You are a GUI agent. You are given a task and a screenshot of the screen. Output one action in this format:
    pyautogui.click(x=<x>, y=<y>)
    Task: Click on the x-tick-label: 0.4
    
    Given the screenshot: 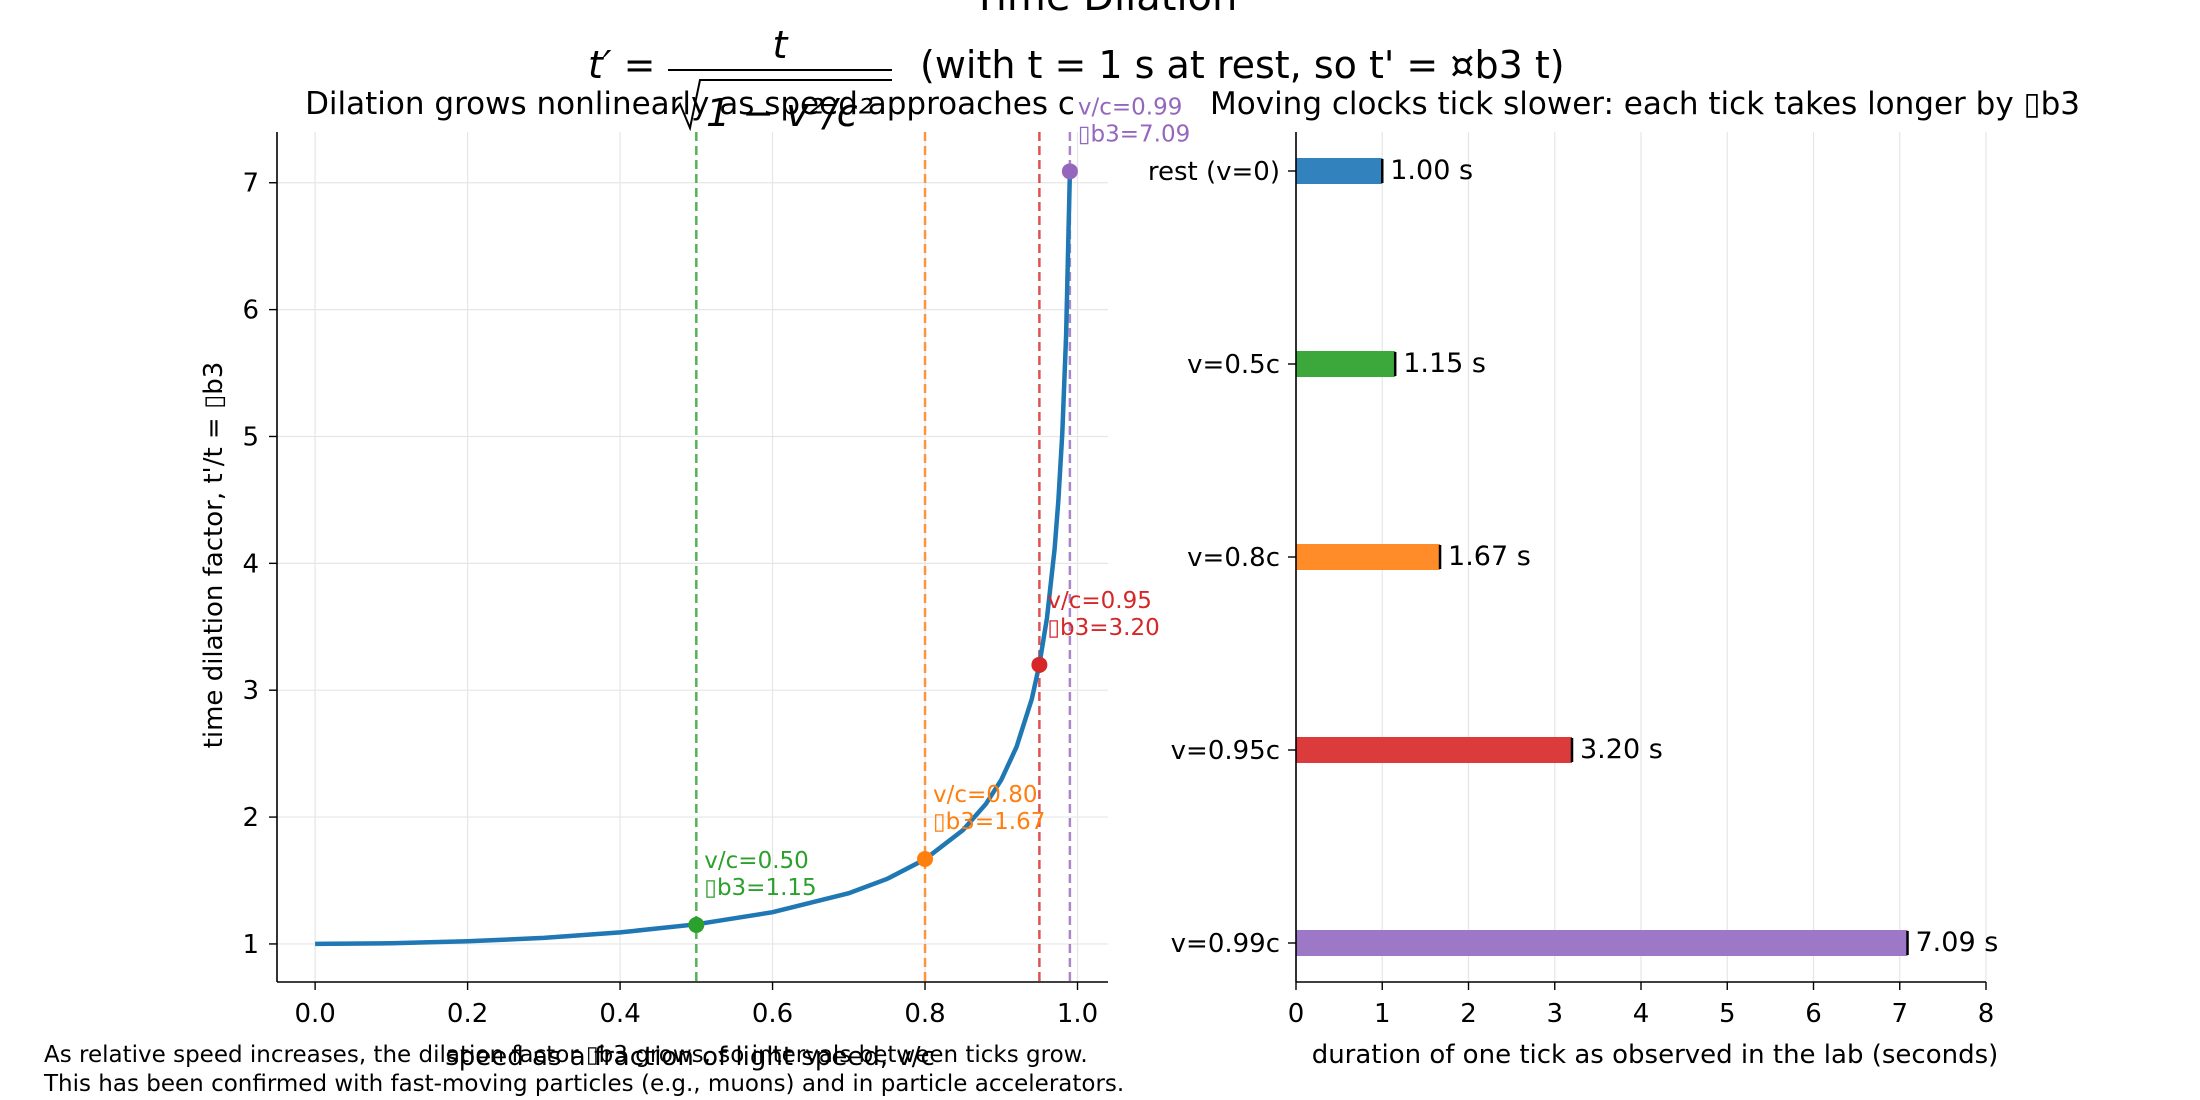 What is the action you would take?
    pyautogui.click(x=619, y=1014)
    